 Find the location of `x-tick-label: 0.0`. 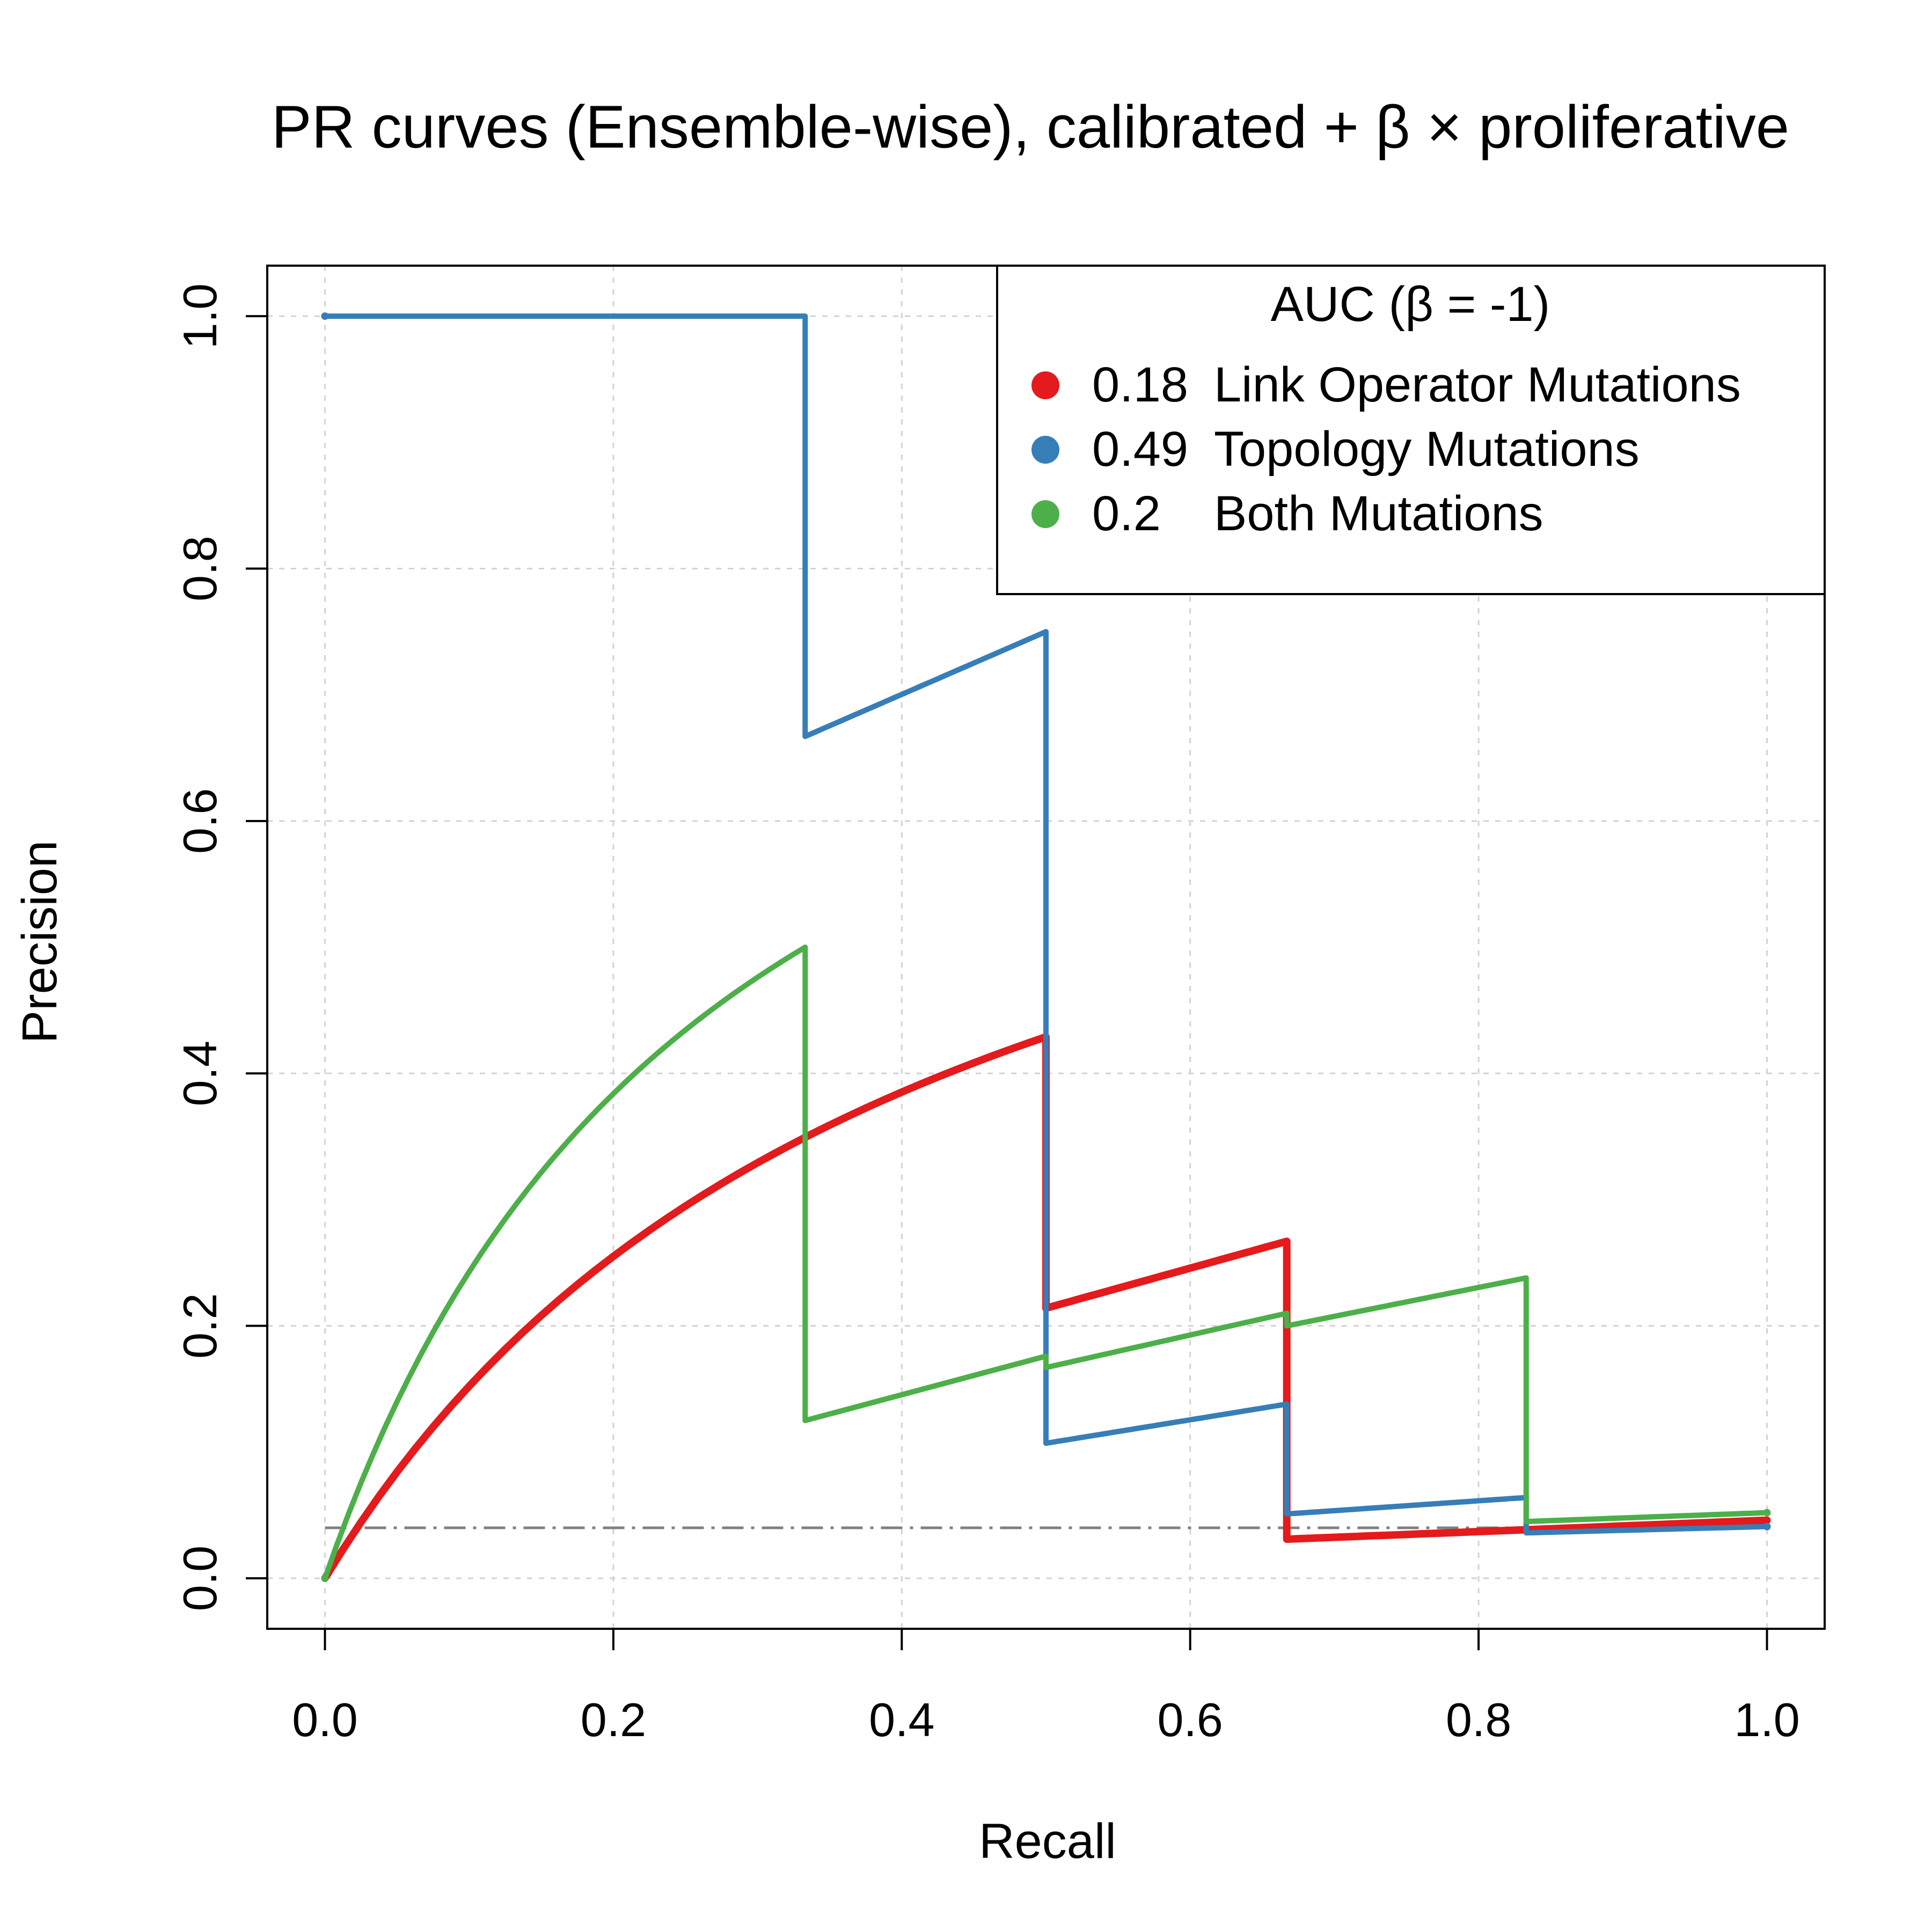

x-tick-label: 0.0 is located at coordinates (324, 1719).